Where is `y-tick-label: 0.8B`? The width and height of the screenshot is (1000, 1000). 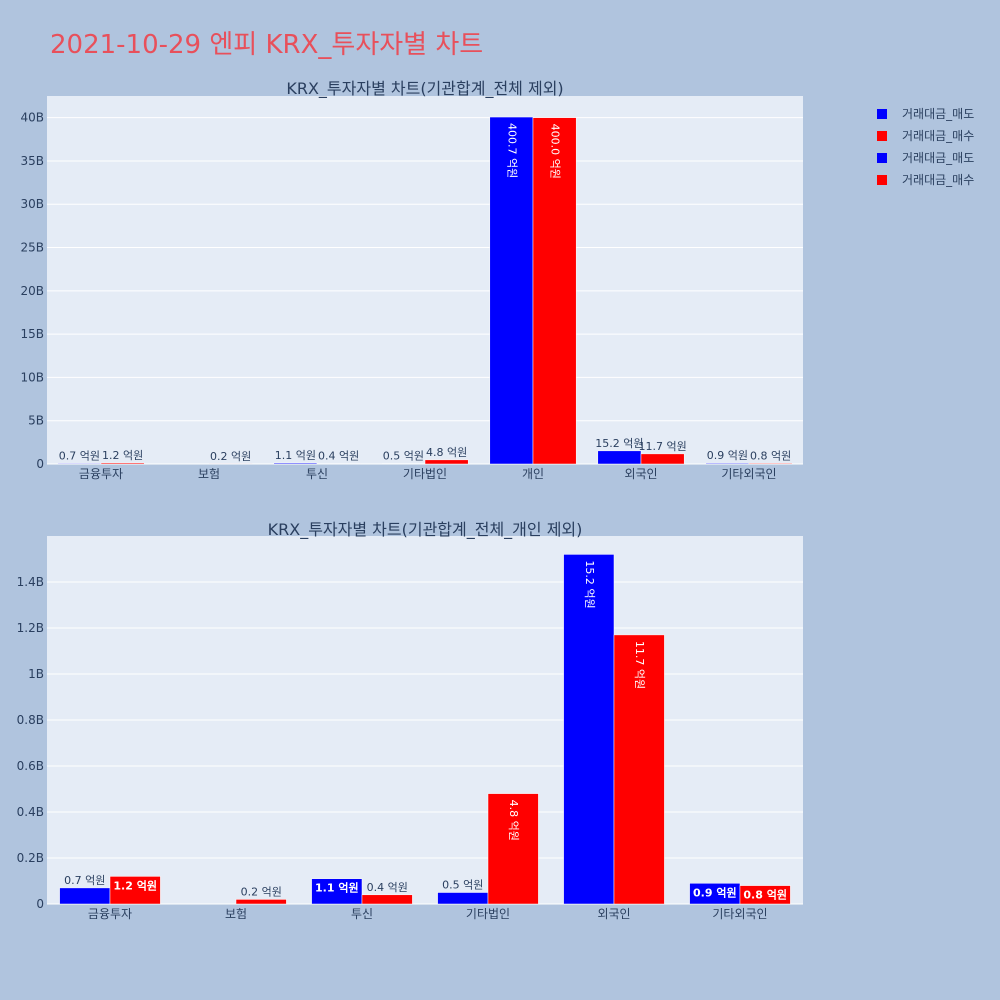 y-tick-label: 0.8B is located at coordinates (30, 720).